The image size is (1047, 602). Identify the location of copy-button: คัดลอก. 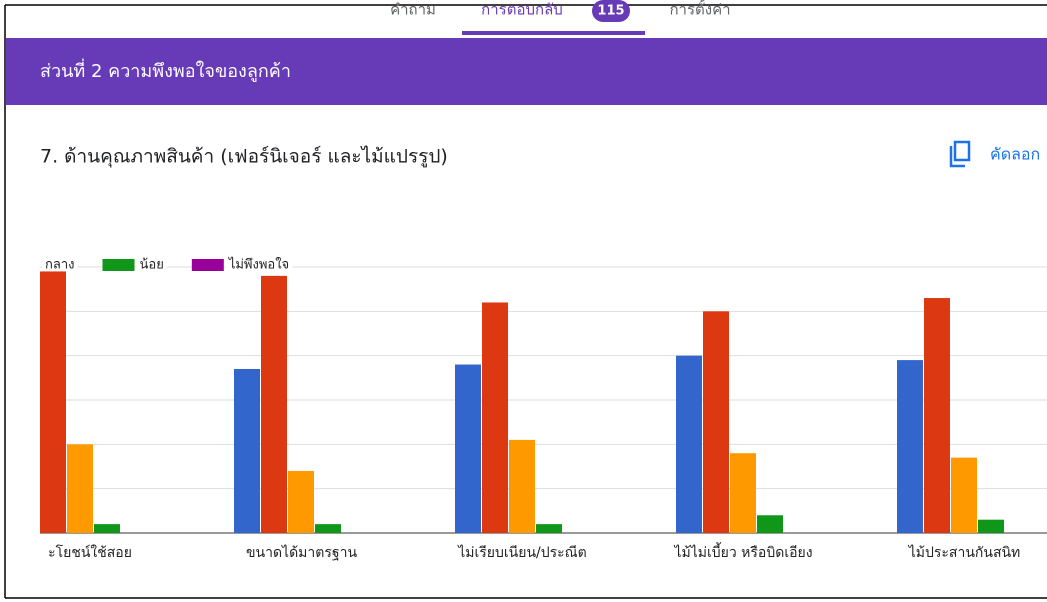
(994, 154).